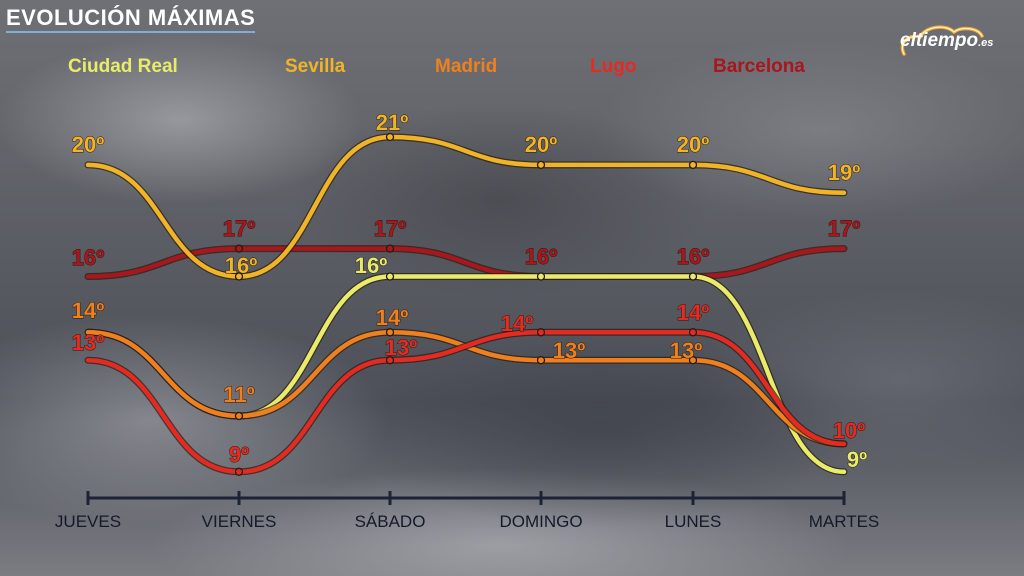 The image size is (1024, 576). What do you see at coordinates (613, 66) in the screenshot?
I see `legend-item-lugo: Lugo` at bounding box center [613, 66].